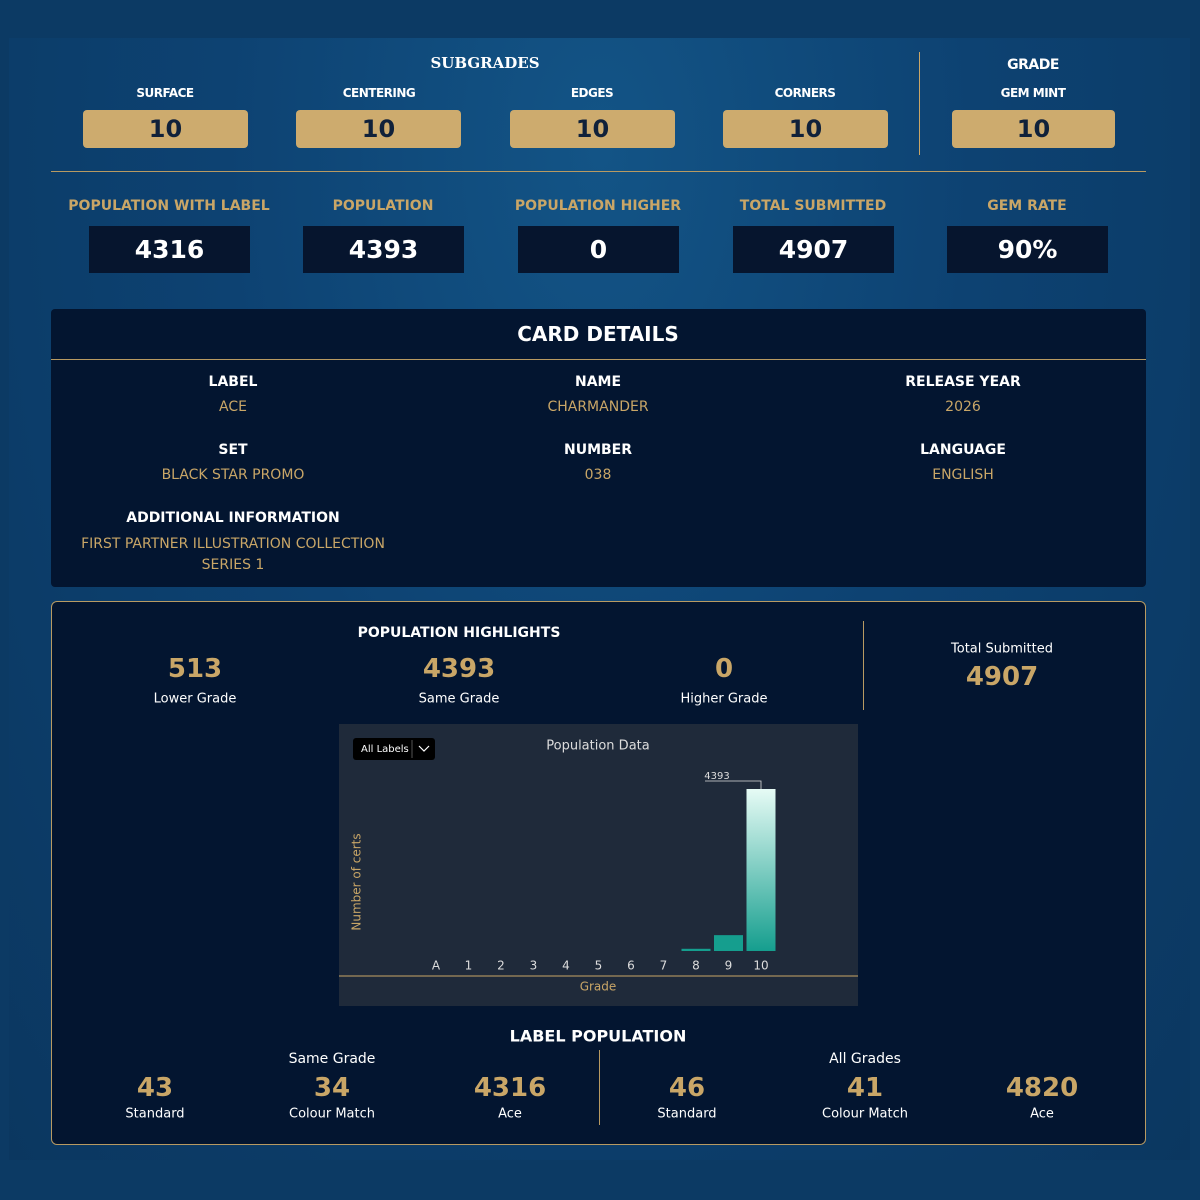  What do you see at coordinates (696, 966) in the screenshot?
I see `x-tick-label: 8` at bounding box center [696, 966].